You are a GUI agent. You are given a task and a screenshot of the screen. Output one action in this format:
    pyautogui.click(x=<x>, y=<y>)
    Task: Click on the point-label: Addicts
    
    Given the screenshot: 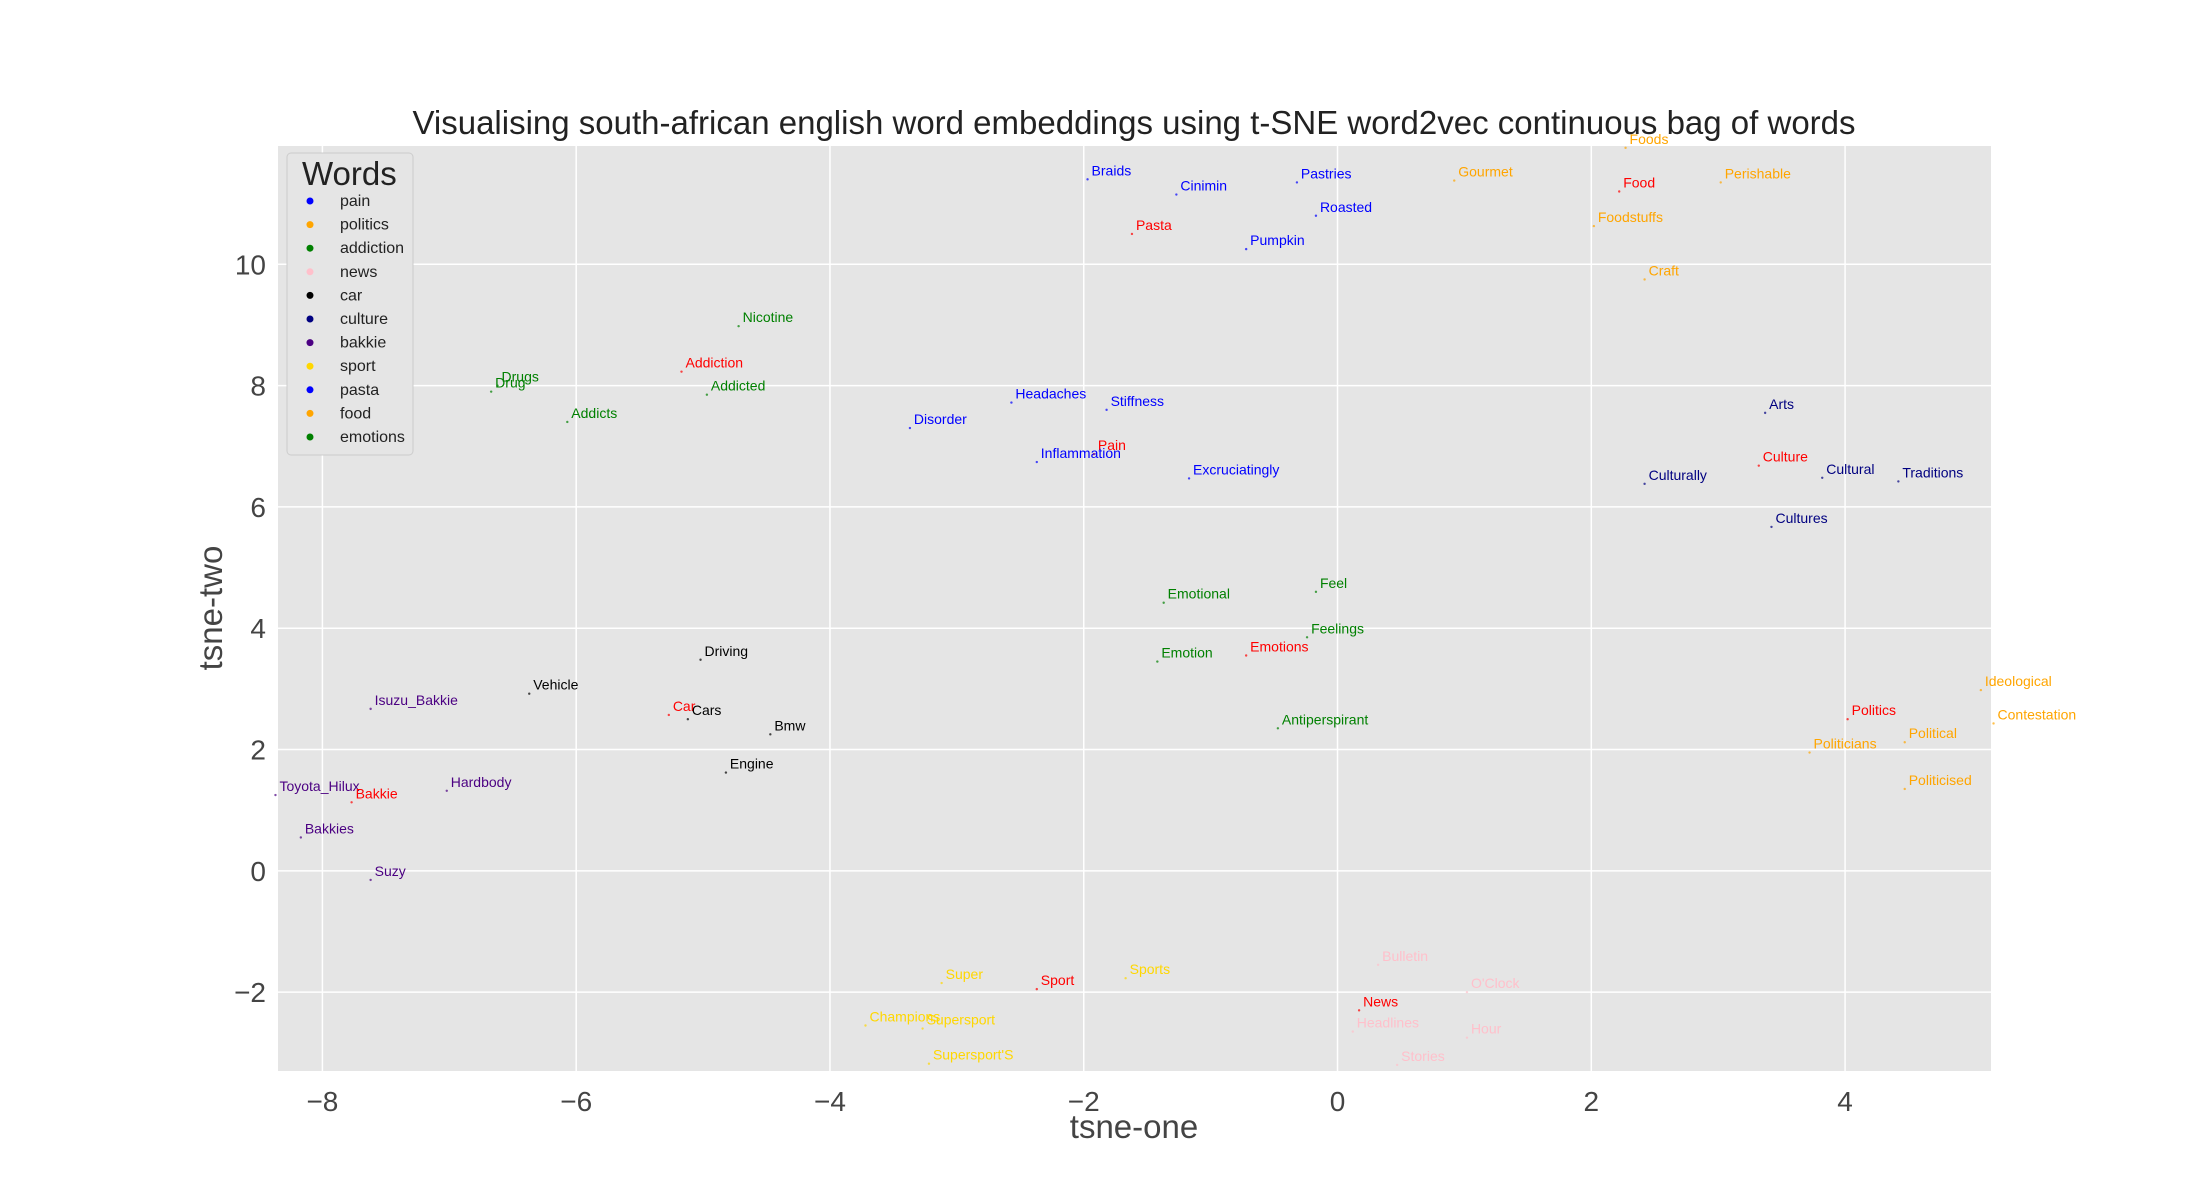 What is the action you would take?
    pyautogui.click(x=594, y=413)
    